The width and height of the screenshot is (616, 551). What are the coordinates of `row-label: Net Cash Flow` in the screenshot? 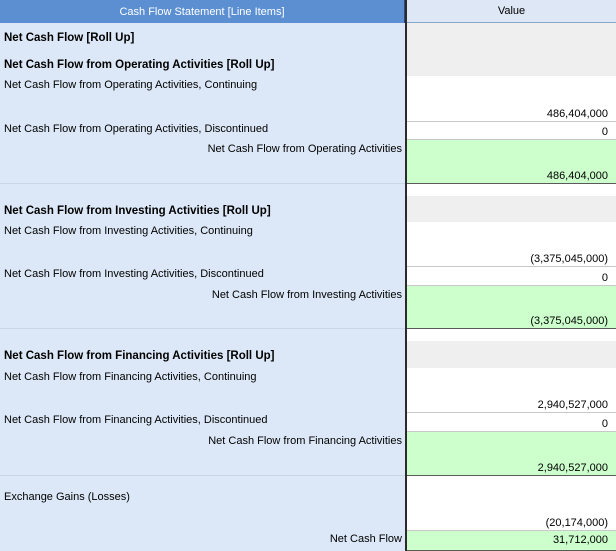 It's located at (202, 541).